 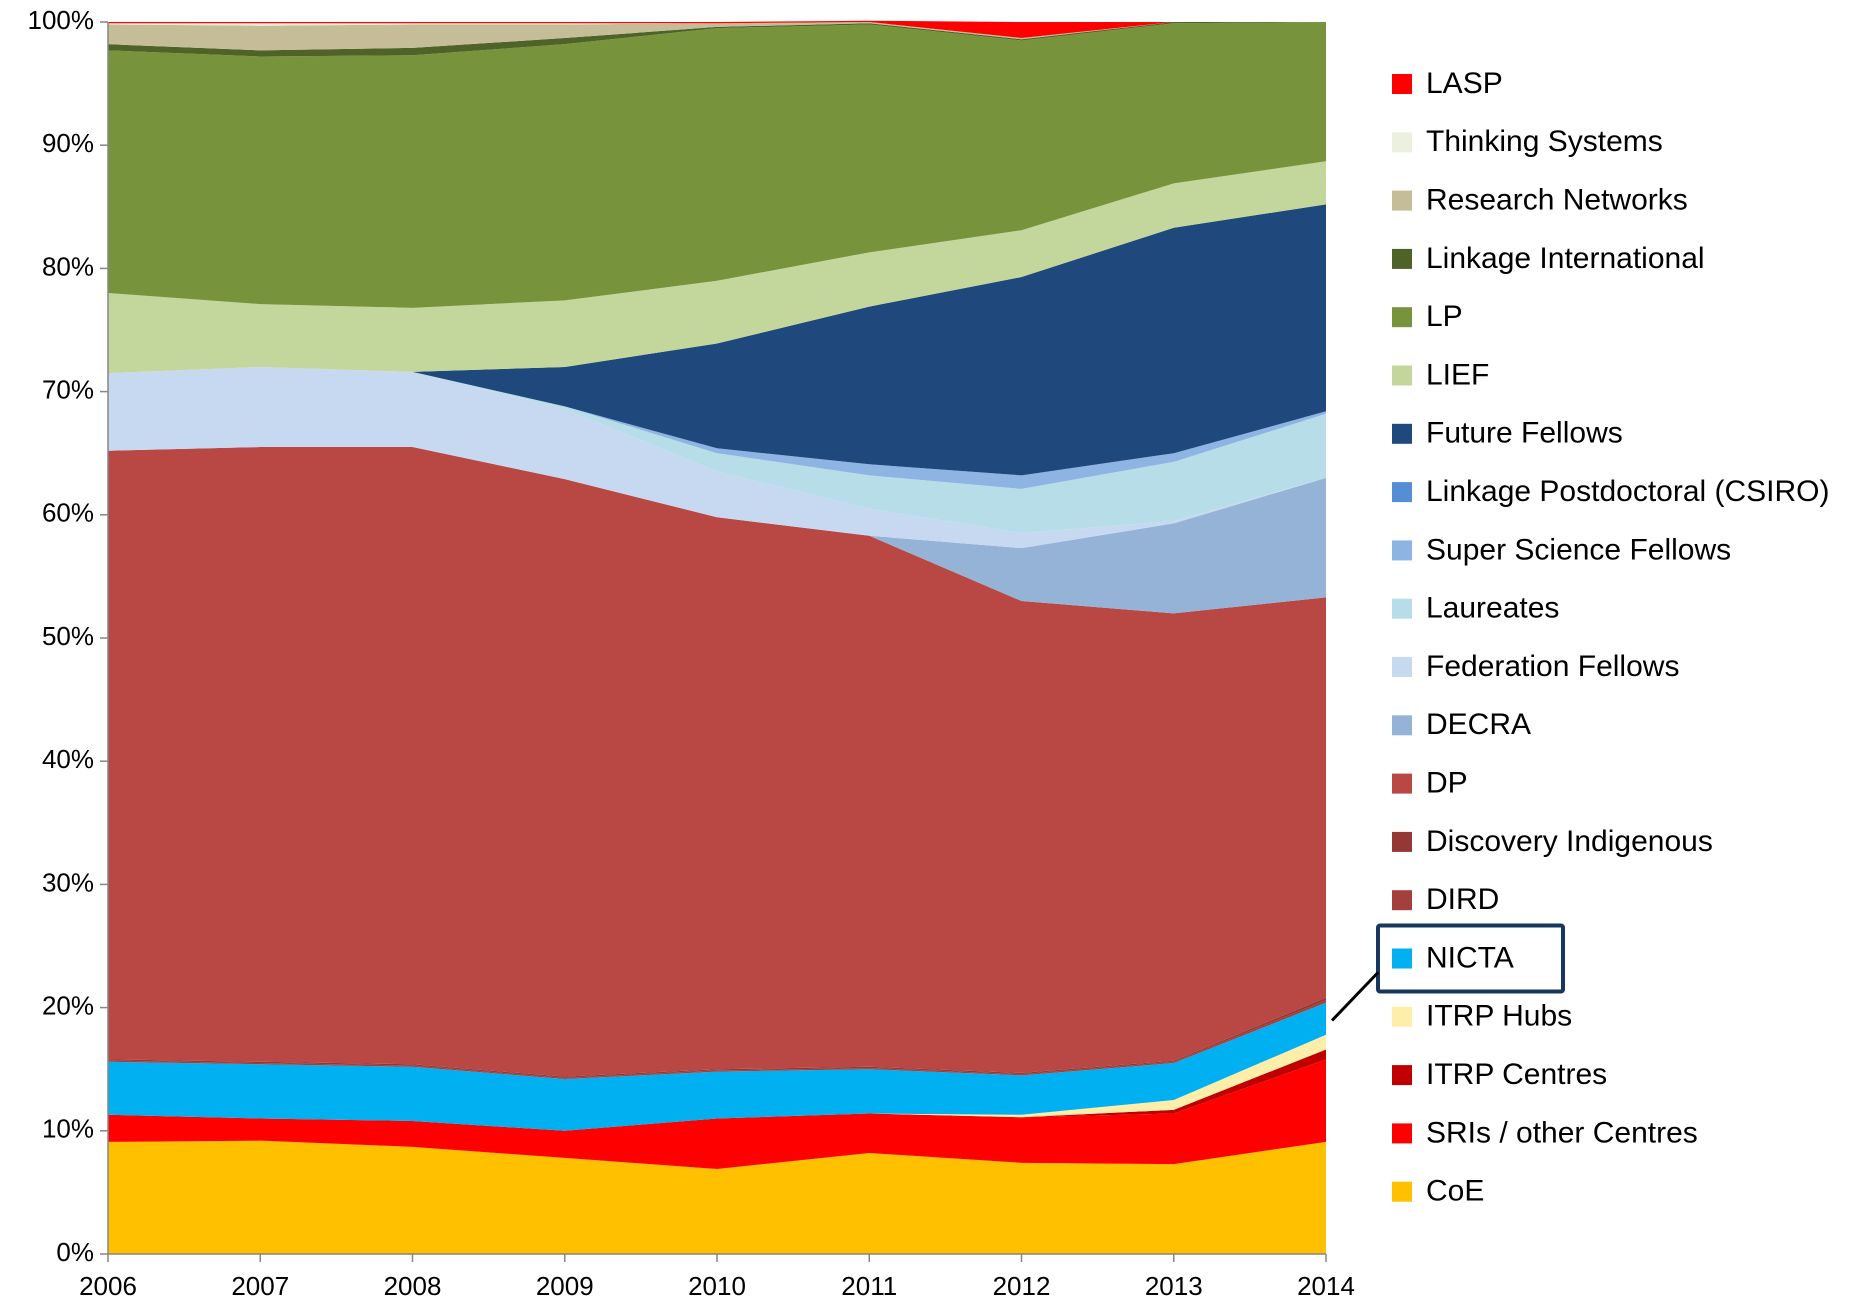 What do you see at coordinates (68, 143) in the screenshot?
I see `y-tick-label: 90%` at bounding box center [68, 143].